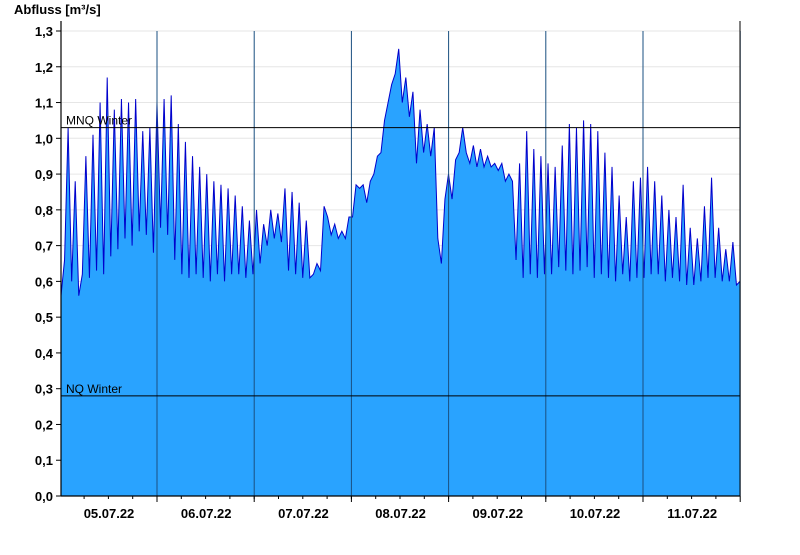  What do you see at coordinates (206, 513) in the screenshot?
I see `x-tick-label: 06.07.22` at bounding box center [206, 513].